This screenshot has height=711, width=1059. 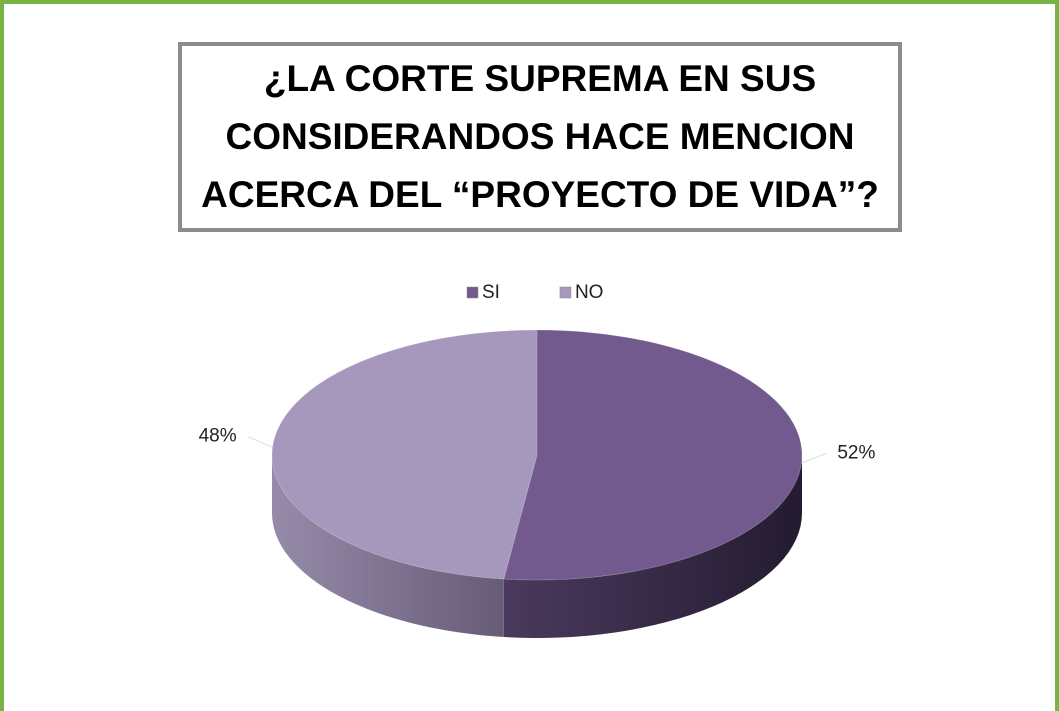 What do you see at coordinates (589, 292) in the screenshot?
I see `legend-label: NO` at bounding box center [589, 292].